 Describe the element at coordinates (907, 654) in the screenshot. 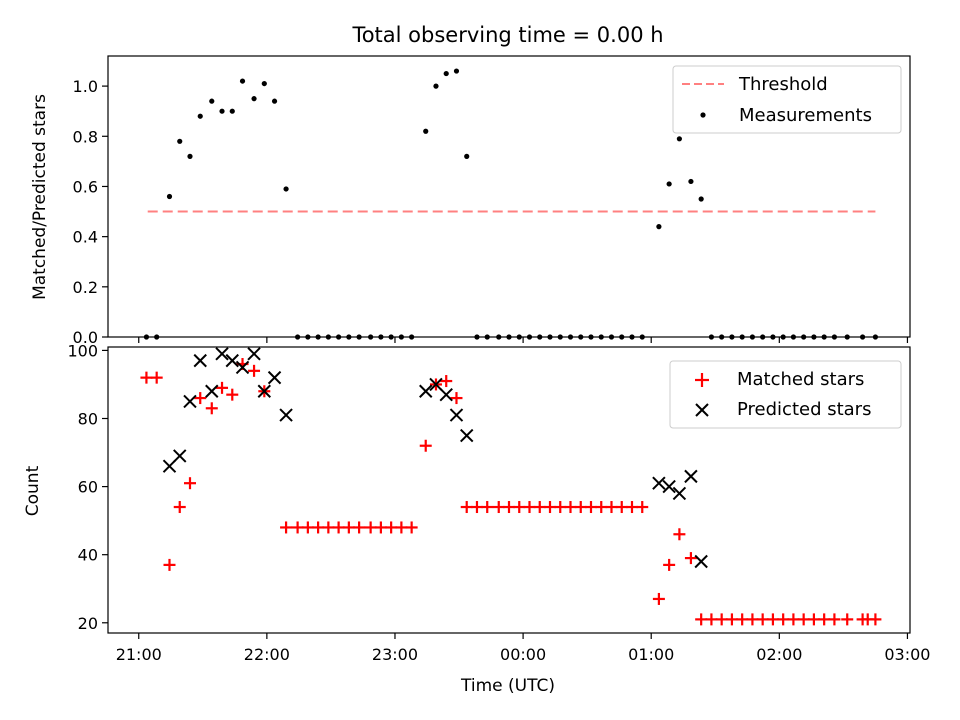

I see `xtick-label: 03:00` at that location.